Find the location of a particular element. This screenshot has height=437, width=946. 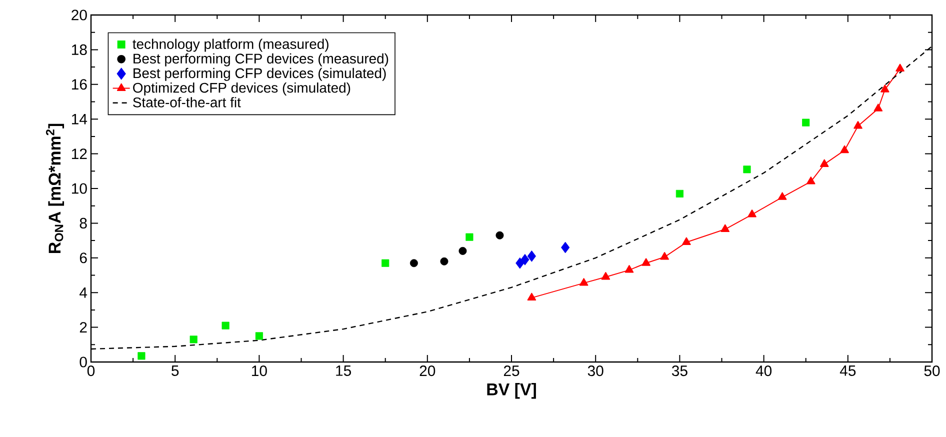

y-tick-label: 8 is located at coordinates (83, 223).